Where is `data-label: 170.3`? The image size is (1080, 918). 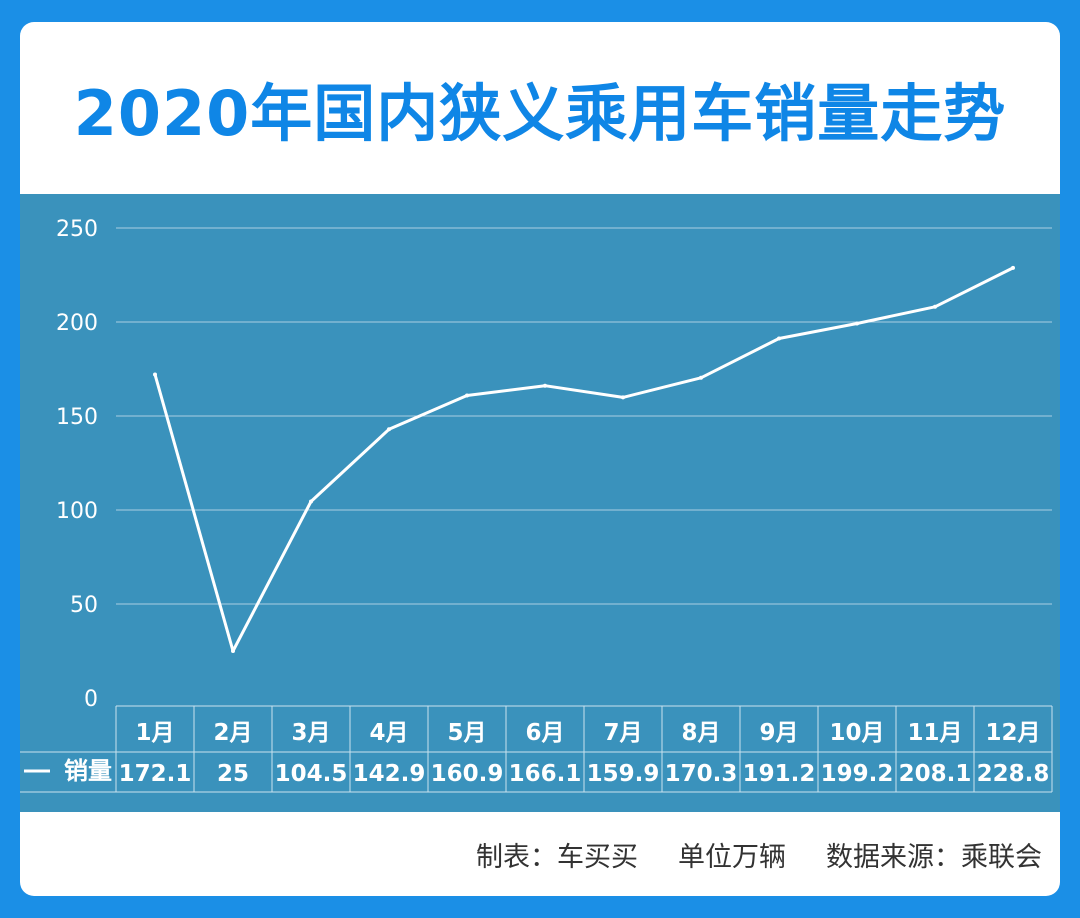
data-label: 170.3 is located at coordinates (701, 774).